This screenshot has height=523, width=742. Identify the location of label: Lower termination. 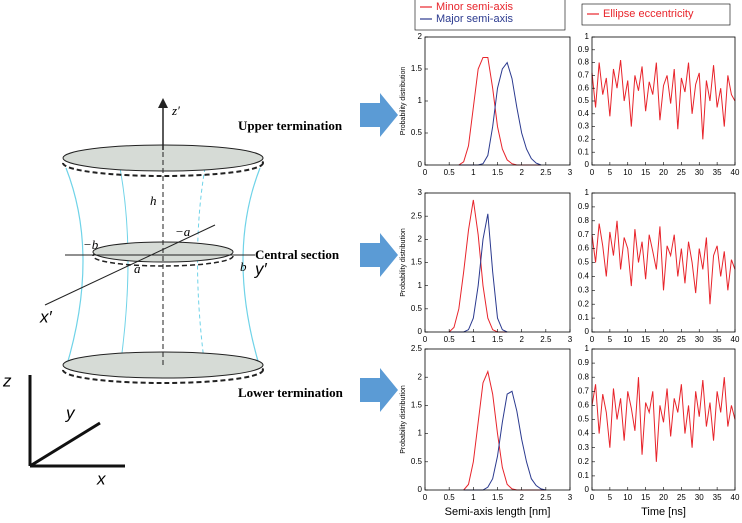
(291, 392).